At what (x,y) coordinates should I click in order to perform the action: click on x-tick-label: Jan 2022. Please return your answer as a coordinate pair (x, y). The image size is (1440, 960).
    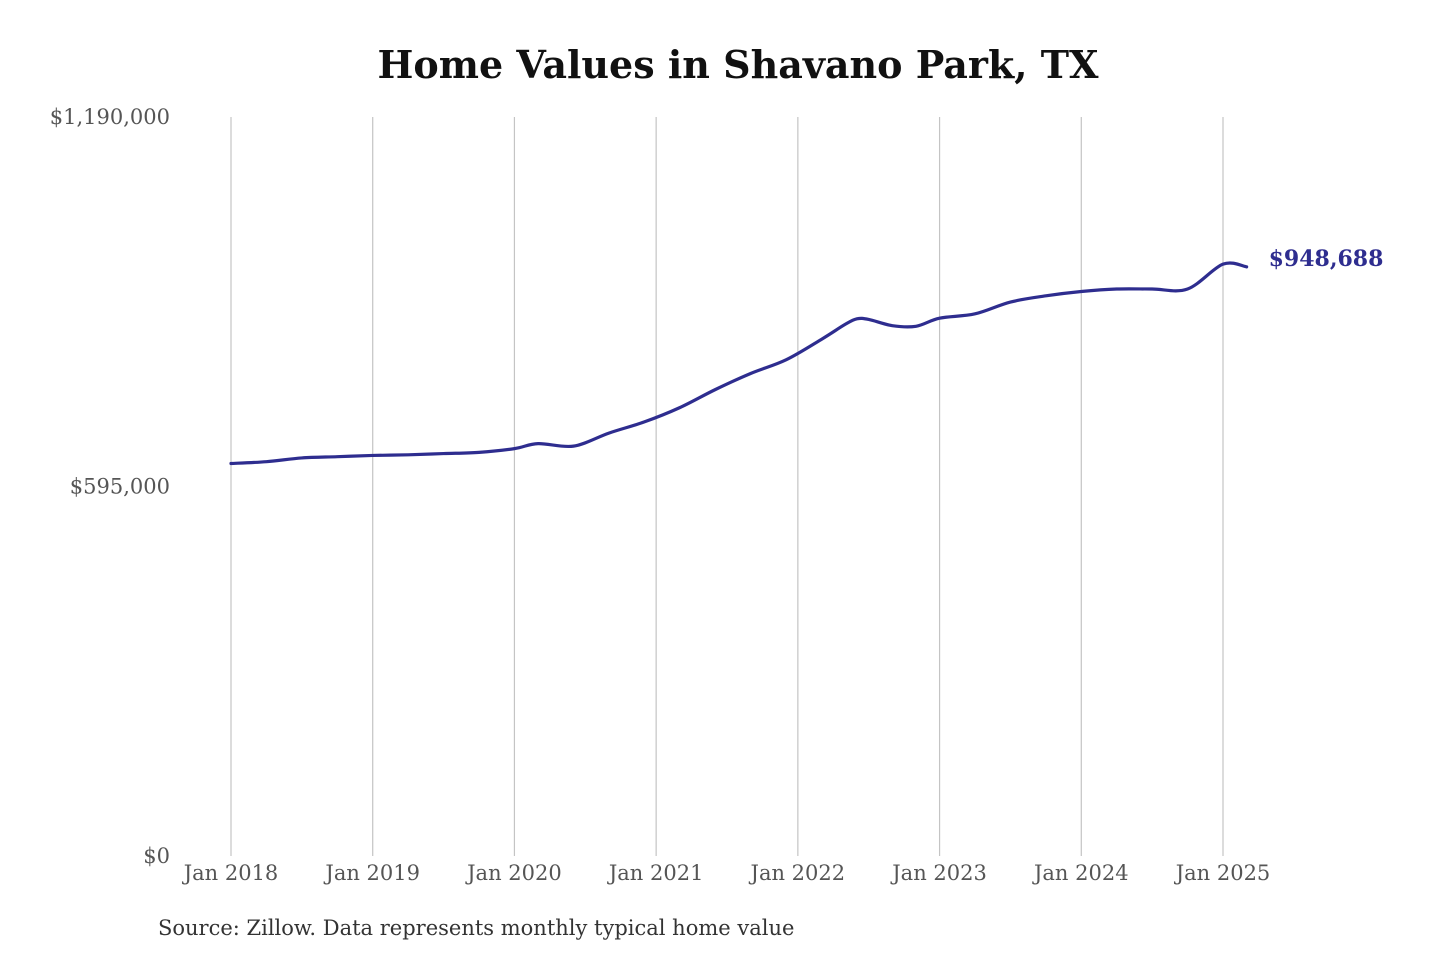
    Looking at the image, I should click on (797, 873).